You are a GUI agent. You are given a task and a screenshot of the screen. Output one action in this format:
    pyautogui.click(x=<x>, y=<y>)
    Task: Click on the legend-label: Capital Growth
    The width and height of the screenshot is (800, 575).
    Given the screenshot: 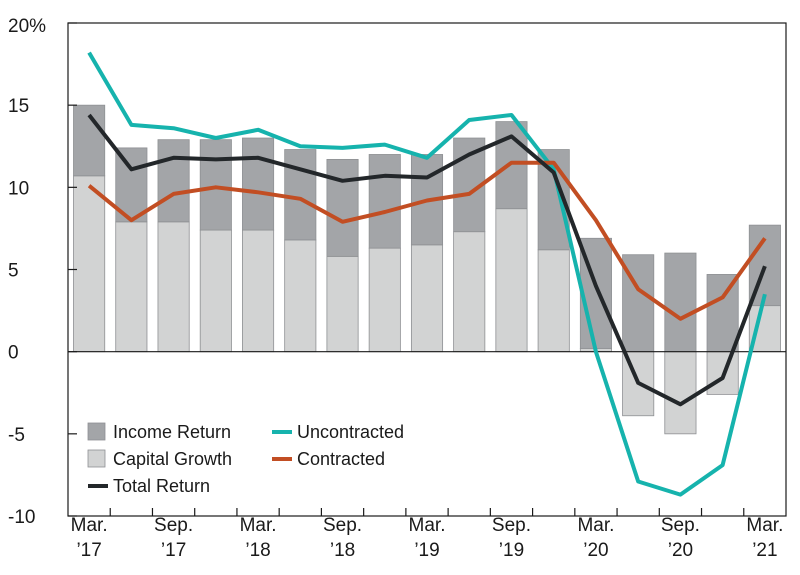 What is the action you would take?
    pyautogui.click(x=172, y=459)
    